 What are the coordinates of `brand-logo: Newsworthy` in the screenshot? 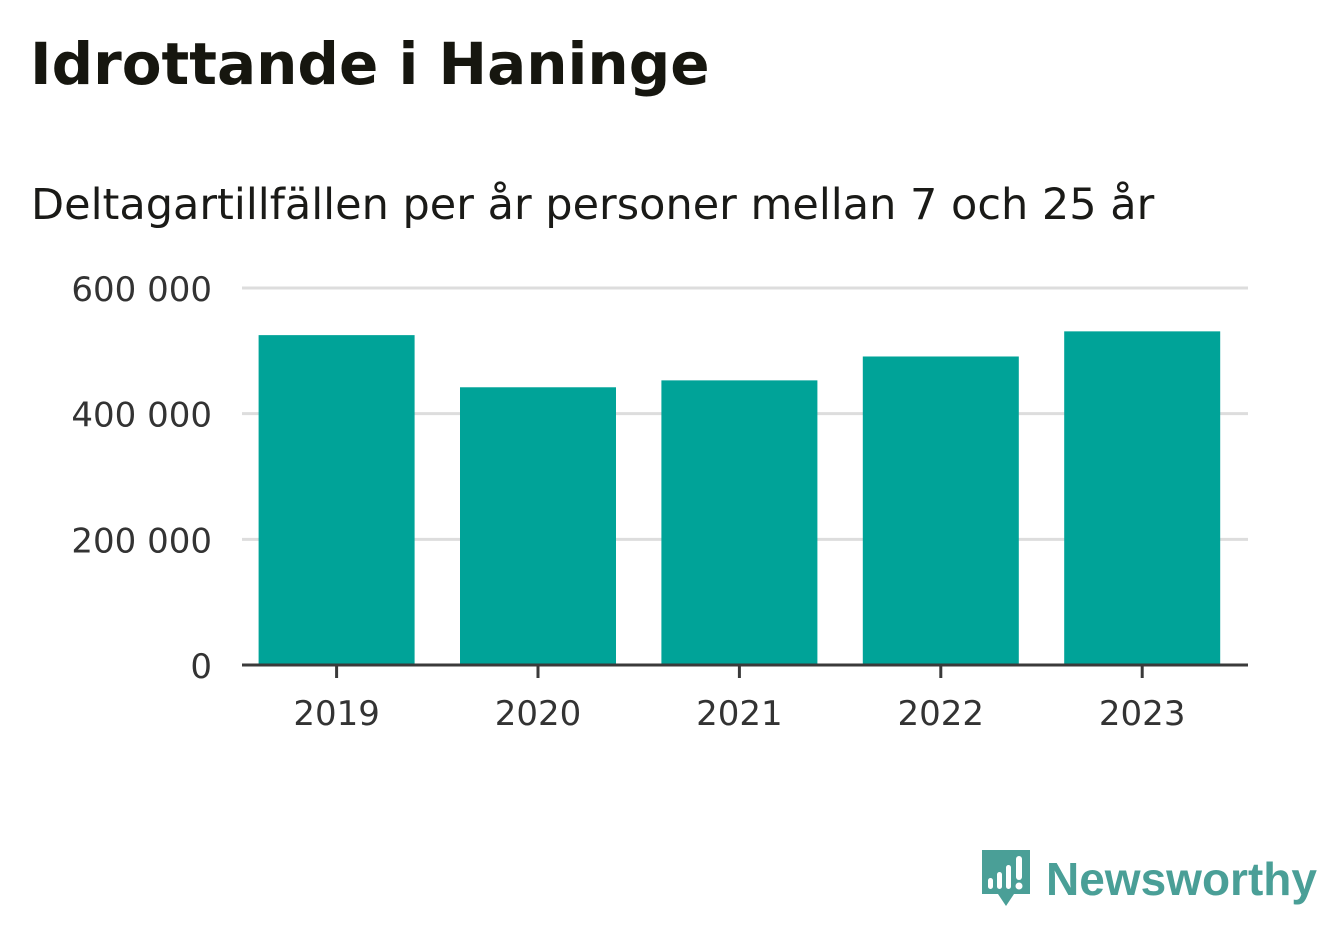 It's located at (1148, 879).